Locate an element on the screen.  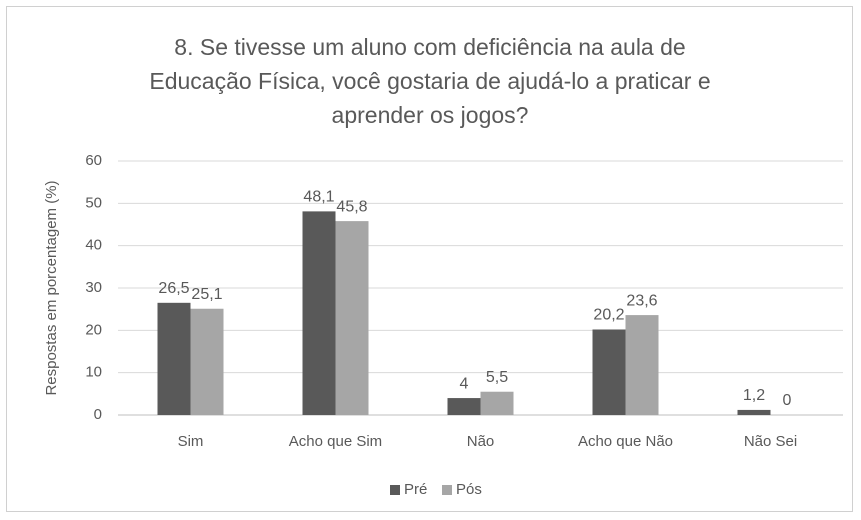
data-label: 45,8 is located at coordinates (351, 206).